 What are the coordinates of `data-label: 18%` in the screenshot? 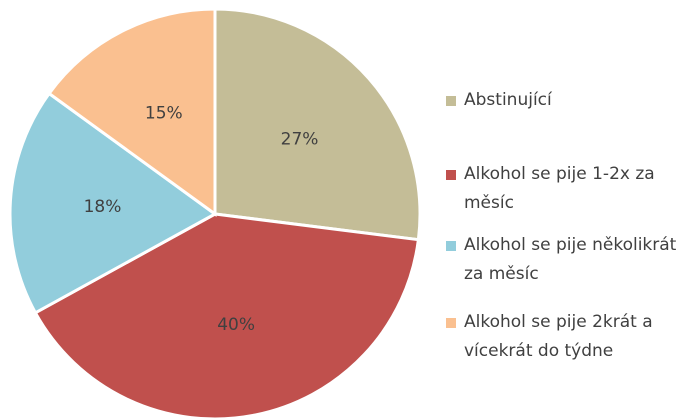 It's located at (103, 207).